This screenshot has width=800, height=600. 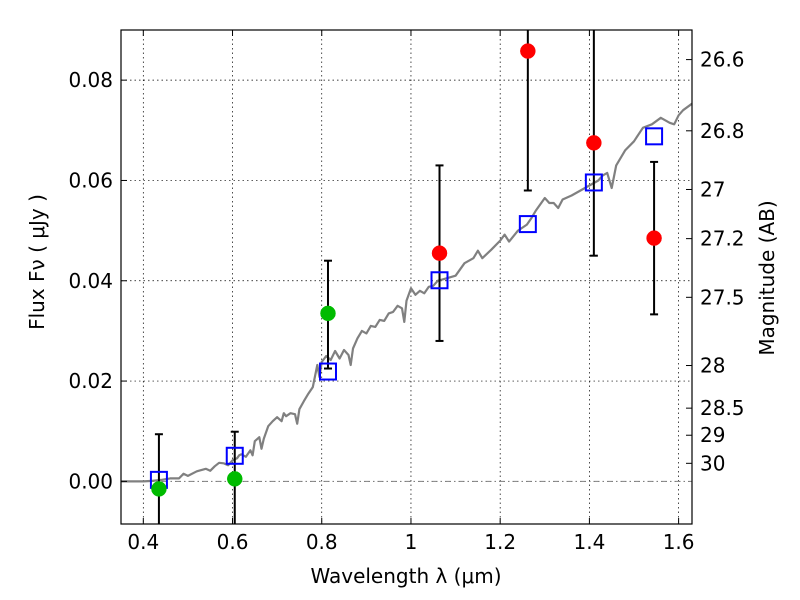 What do you see at coordinates (233, 542) in the screenshot?
I see `x-tick-label: 0.6` at bounding box center [233, 542].